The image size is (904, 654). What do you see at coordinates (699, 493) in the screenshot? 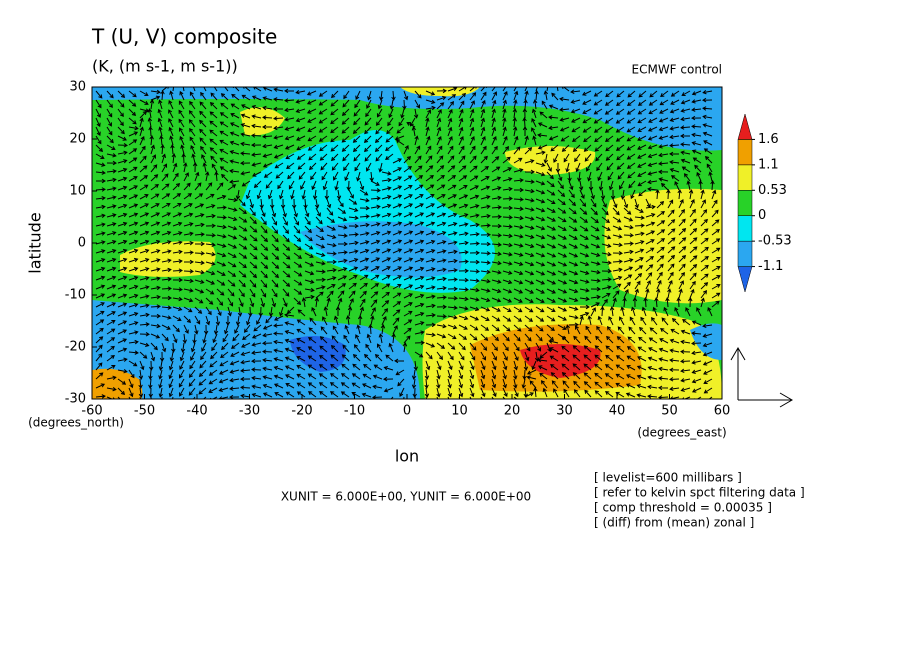
I see `note: [ refer to kelvin spct filtering data ]` at bounding box center [699, 493].